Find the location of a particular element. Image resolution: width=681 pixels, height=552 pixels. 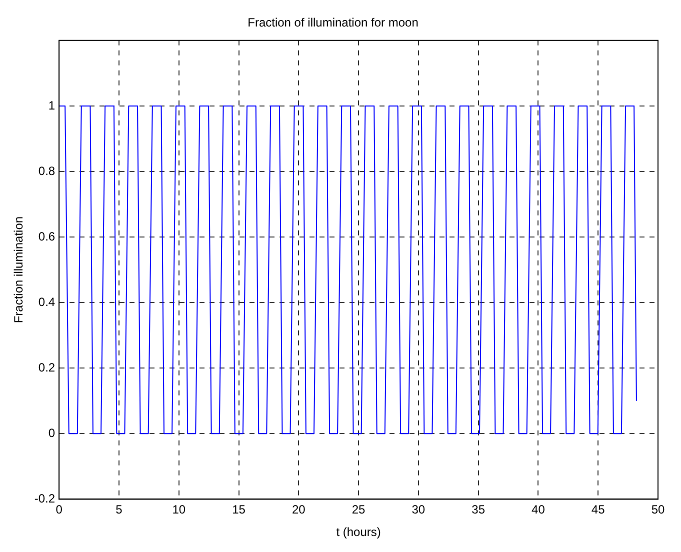

x-tick-label: 10 is located at coordinates (179, 509).